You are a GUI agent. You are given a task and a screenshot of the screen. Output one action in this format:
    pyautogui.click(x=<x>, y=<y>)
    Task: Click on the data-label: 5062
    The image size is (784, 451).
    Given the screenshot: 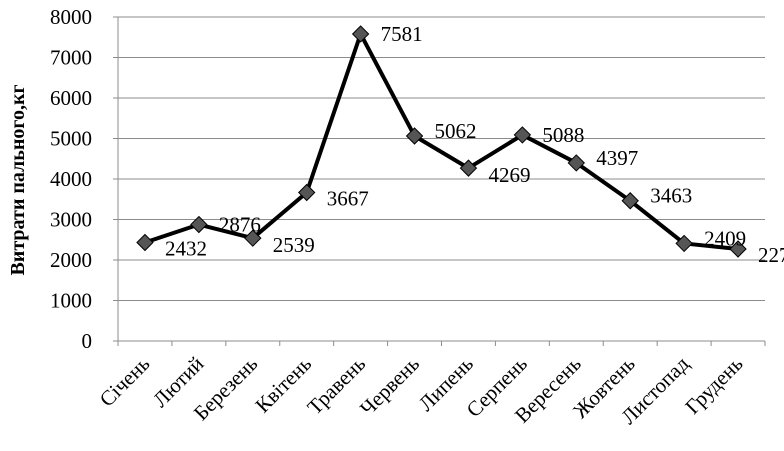 What is the action you would take?
    pyautogui.click(x=456, y=131)
    